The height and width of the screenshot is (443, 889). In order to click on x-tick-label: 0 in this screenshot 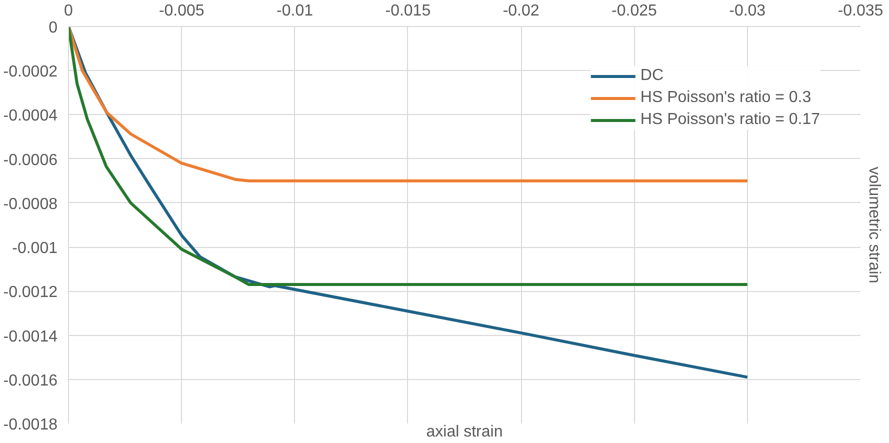, I will do `click(69, 11)`.